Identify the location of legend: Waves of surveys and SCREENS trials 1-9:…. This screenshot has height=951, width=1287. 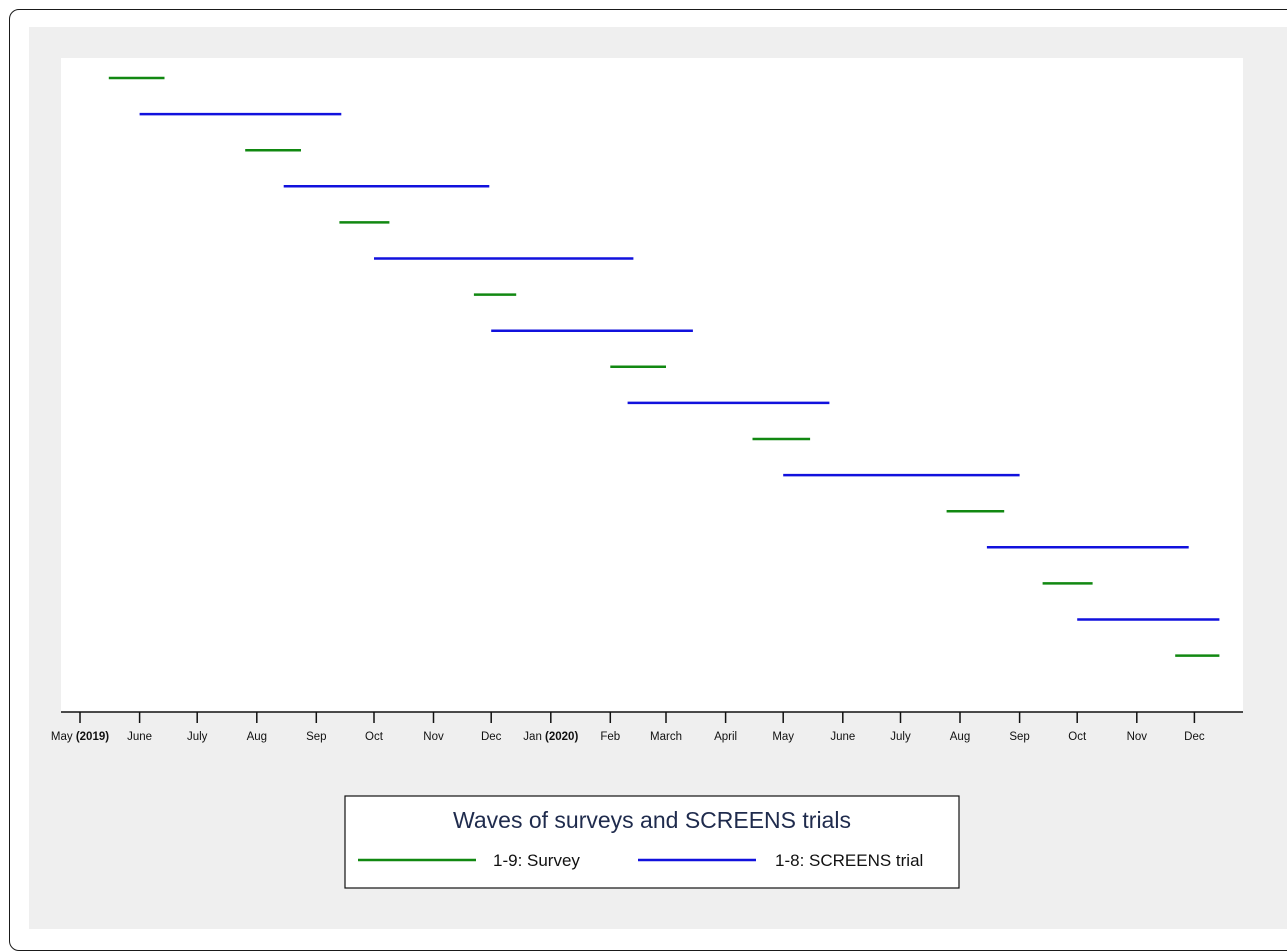
(652, 842).